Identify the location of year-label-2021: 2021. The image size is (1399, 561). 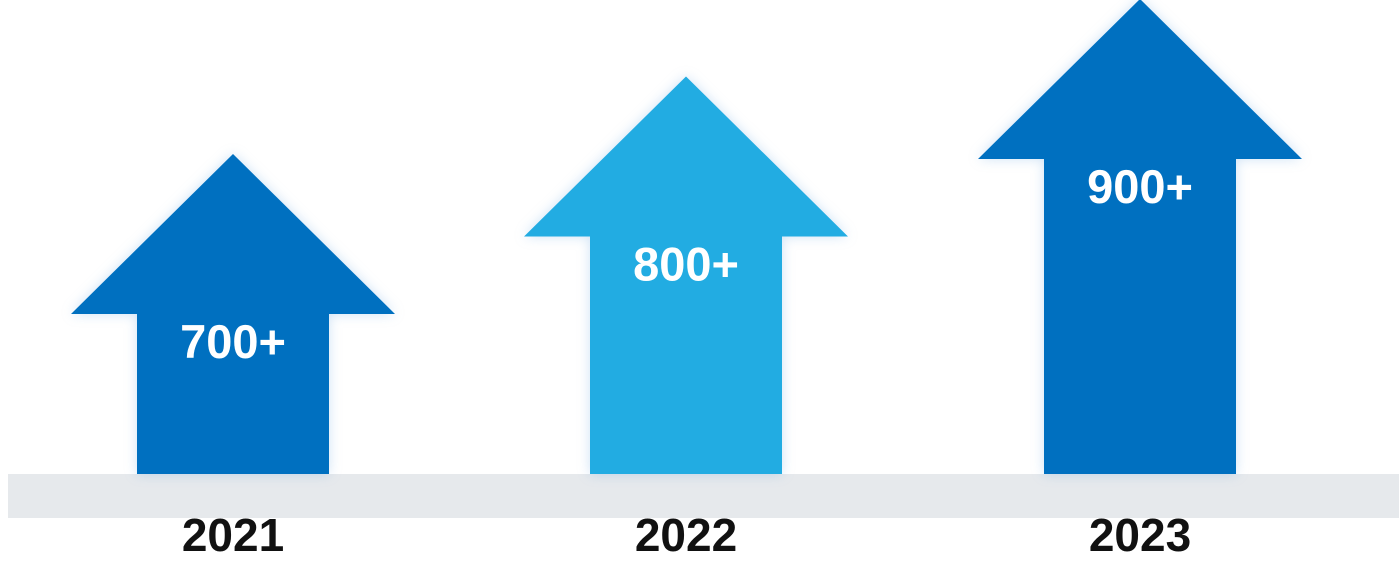
(233, 535).